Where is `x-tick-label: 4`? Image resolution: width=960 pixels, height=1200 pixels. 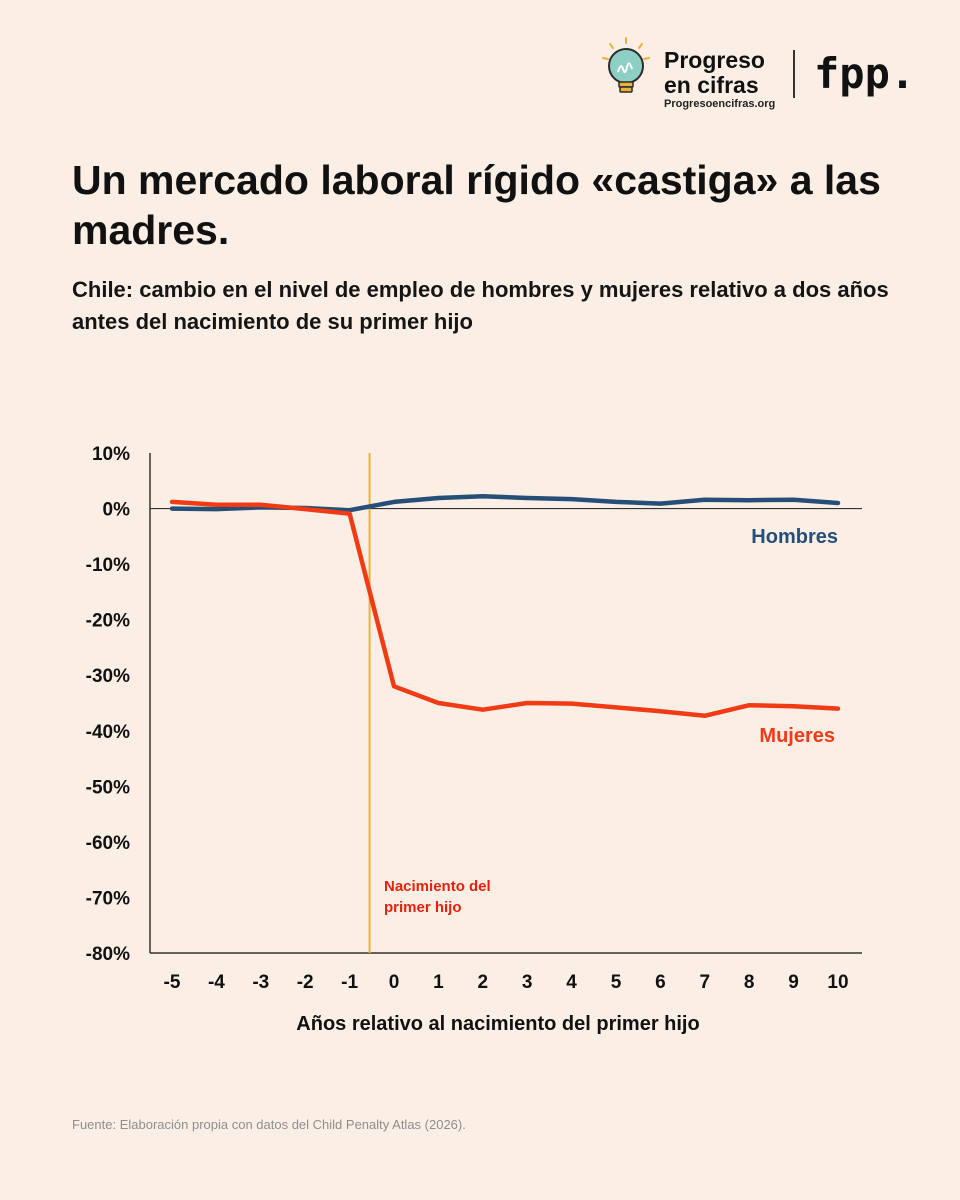
x-tick-label: 4 is located at coordinates (571, 982).